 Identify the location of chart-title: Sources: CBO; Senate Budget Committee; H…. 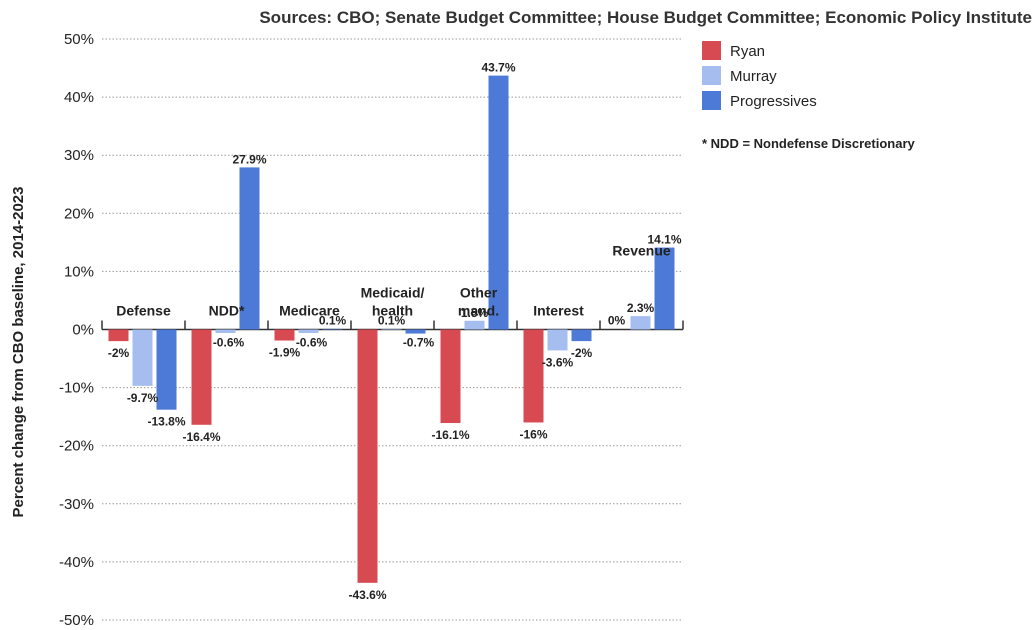
(645, 17).